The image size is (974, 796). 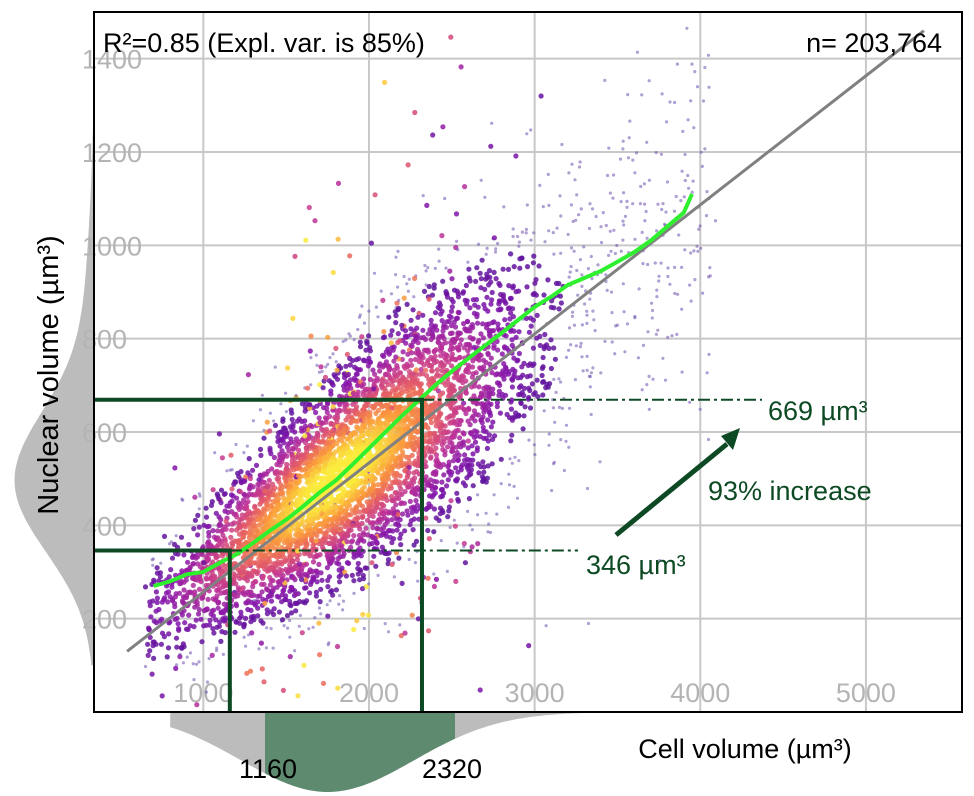 I want to click on y-tick-label: 1400, so click(x=112, y=60).